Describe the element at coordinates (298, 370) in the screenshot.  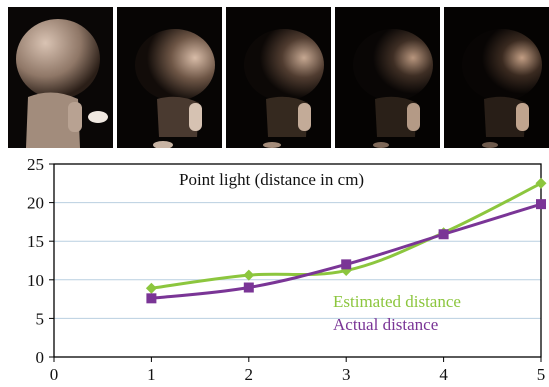
I see `x-axis-ticks: 0 1 2 3 4 5` at that location.